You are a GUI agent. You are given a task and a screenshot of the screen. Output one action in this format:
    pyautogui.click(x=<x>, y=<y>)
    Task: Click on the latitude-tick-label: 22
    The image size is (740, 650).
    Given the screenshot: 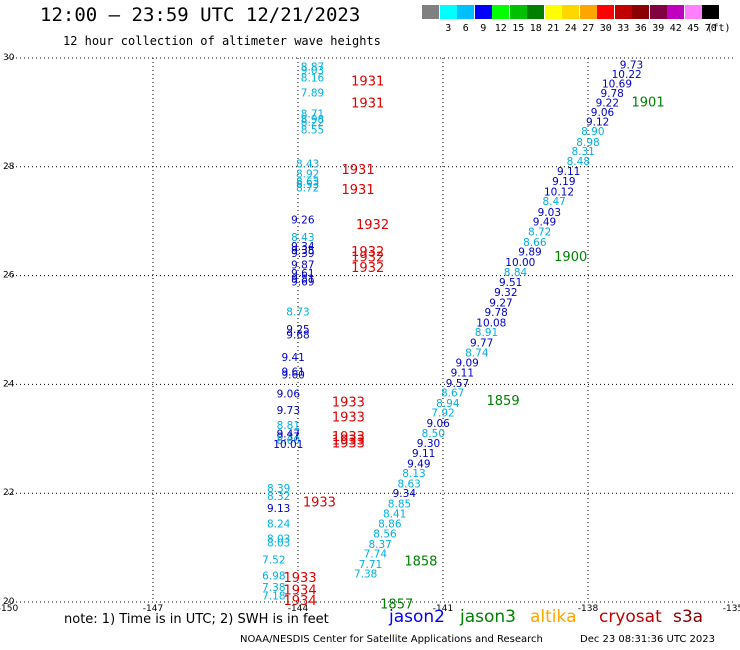 What is the action you would take?
    pyautogui.click(x=8, y=493)
    